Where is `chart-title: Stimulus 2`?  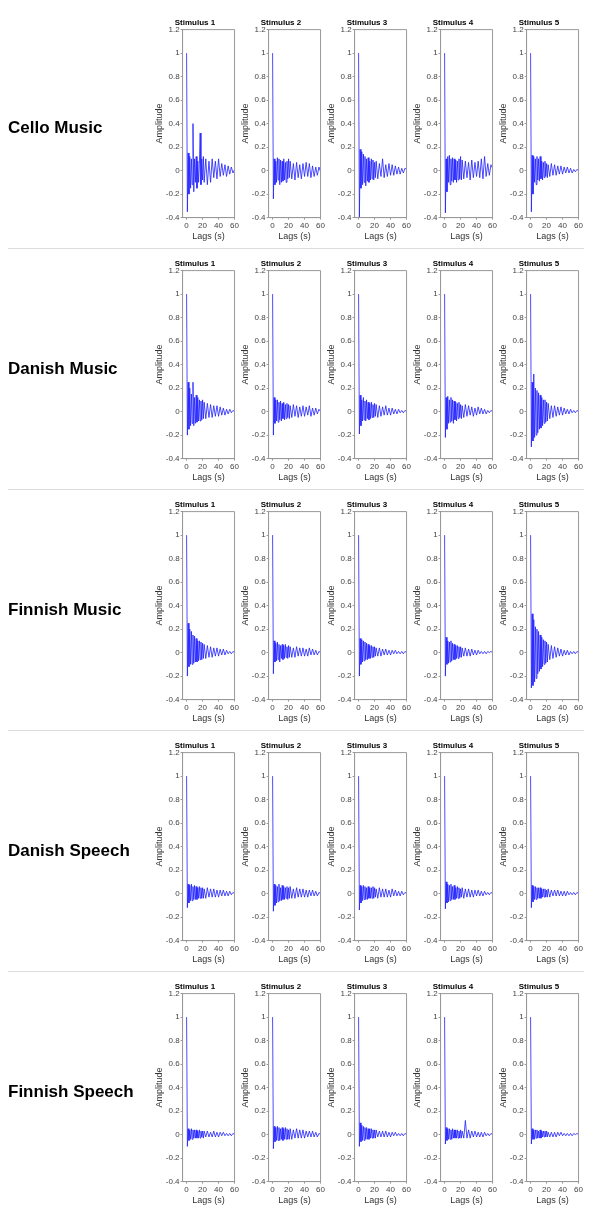
chart-title: Stimulus 2 is located at coordinates (281, 263).